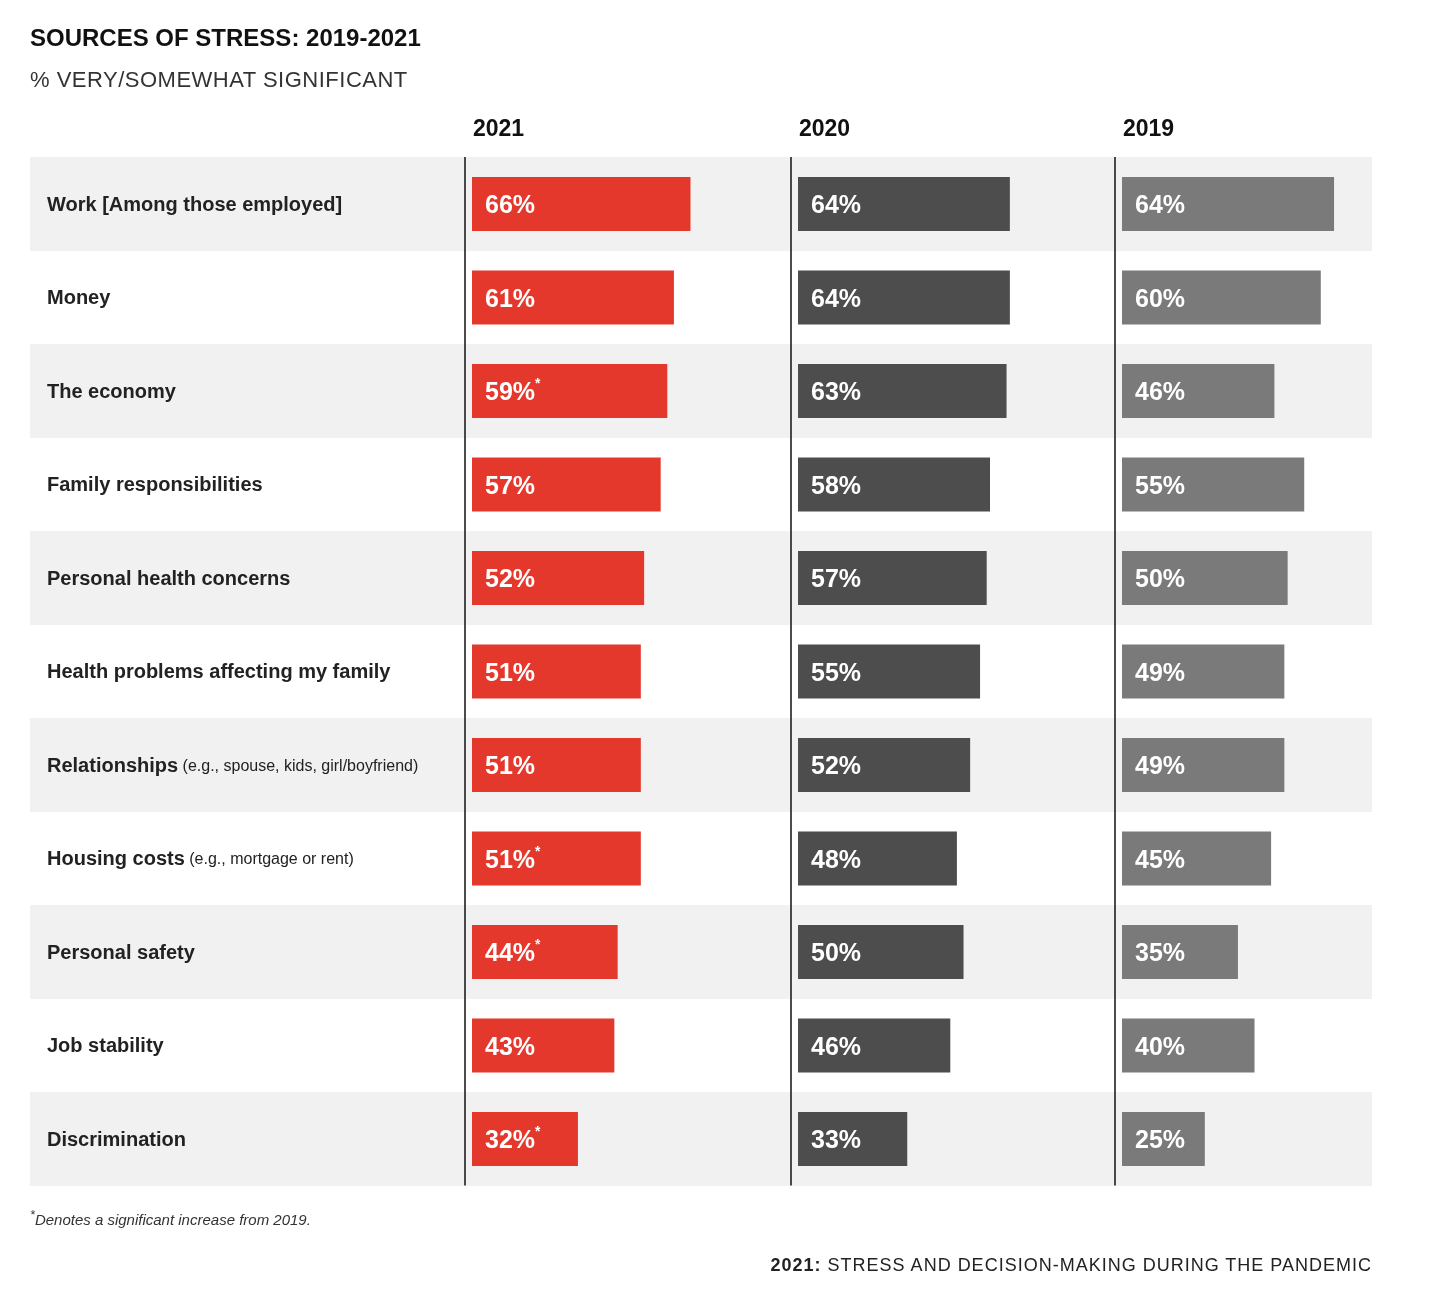 This screenshot has height=1291, width=1442. Describe the element at coordinates (225, 38) in the screenshot. I see `source-note: SOURCES OF STRESS: 2019-2021` at that location.